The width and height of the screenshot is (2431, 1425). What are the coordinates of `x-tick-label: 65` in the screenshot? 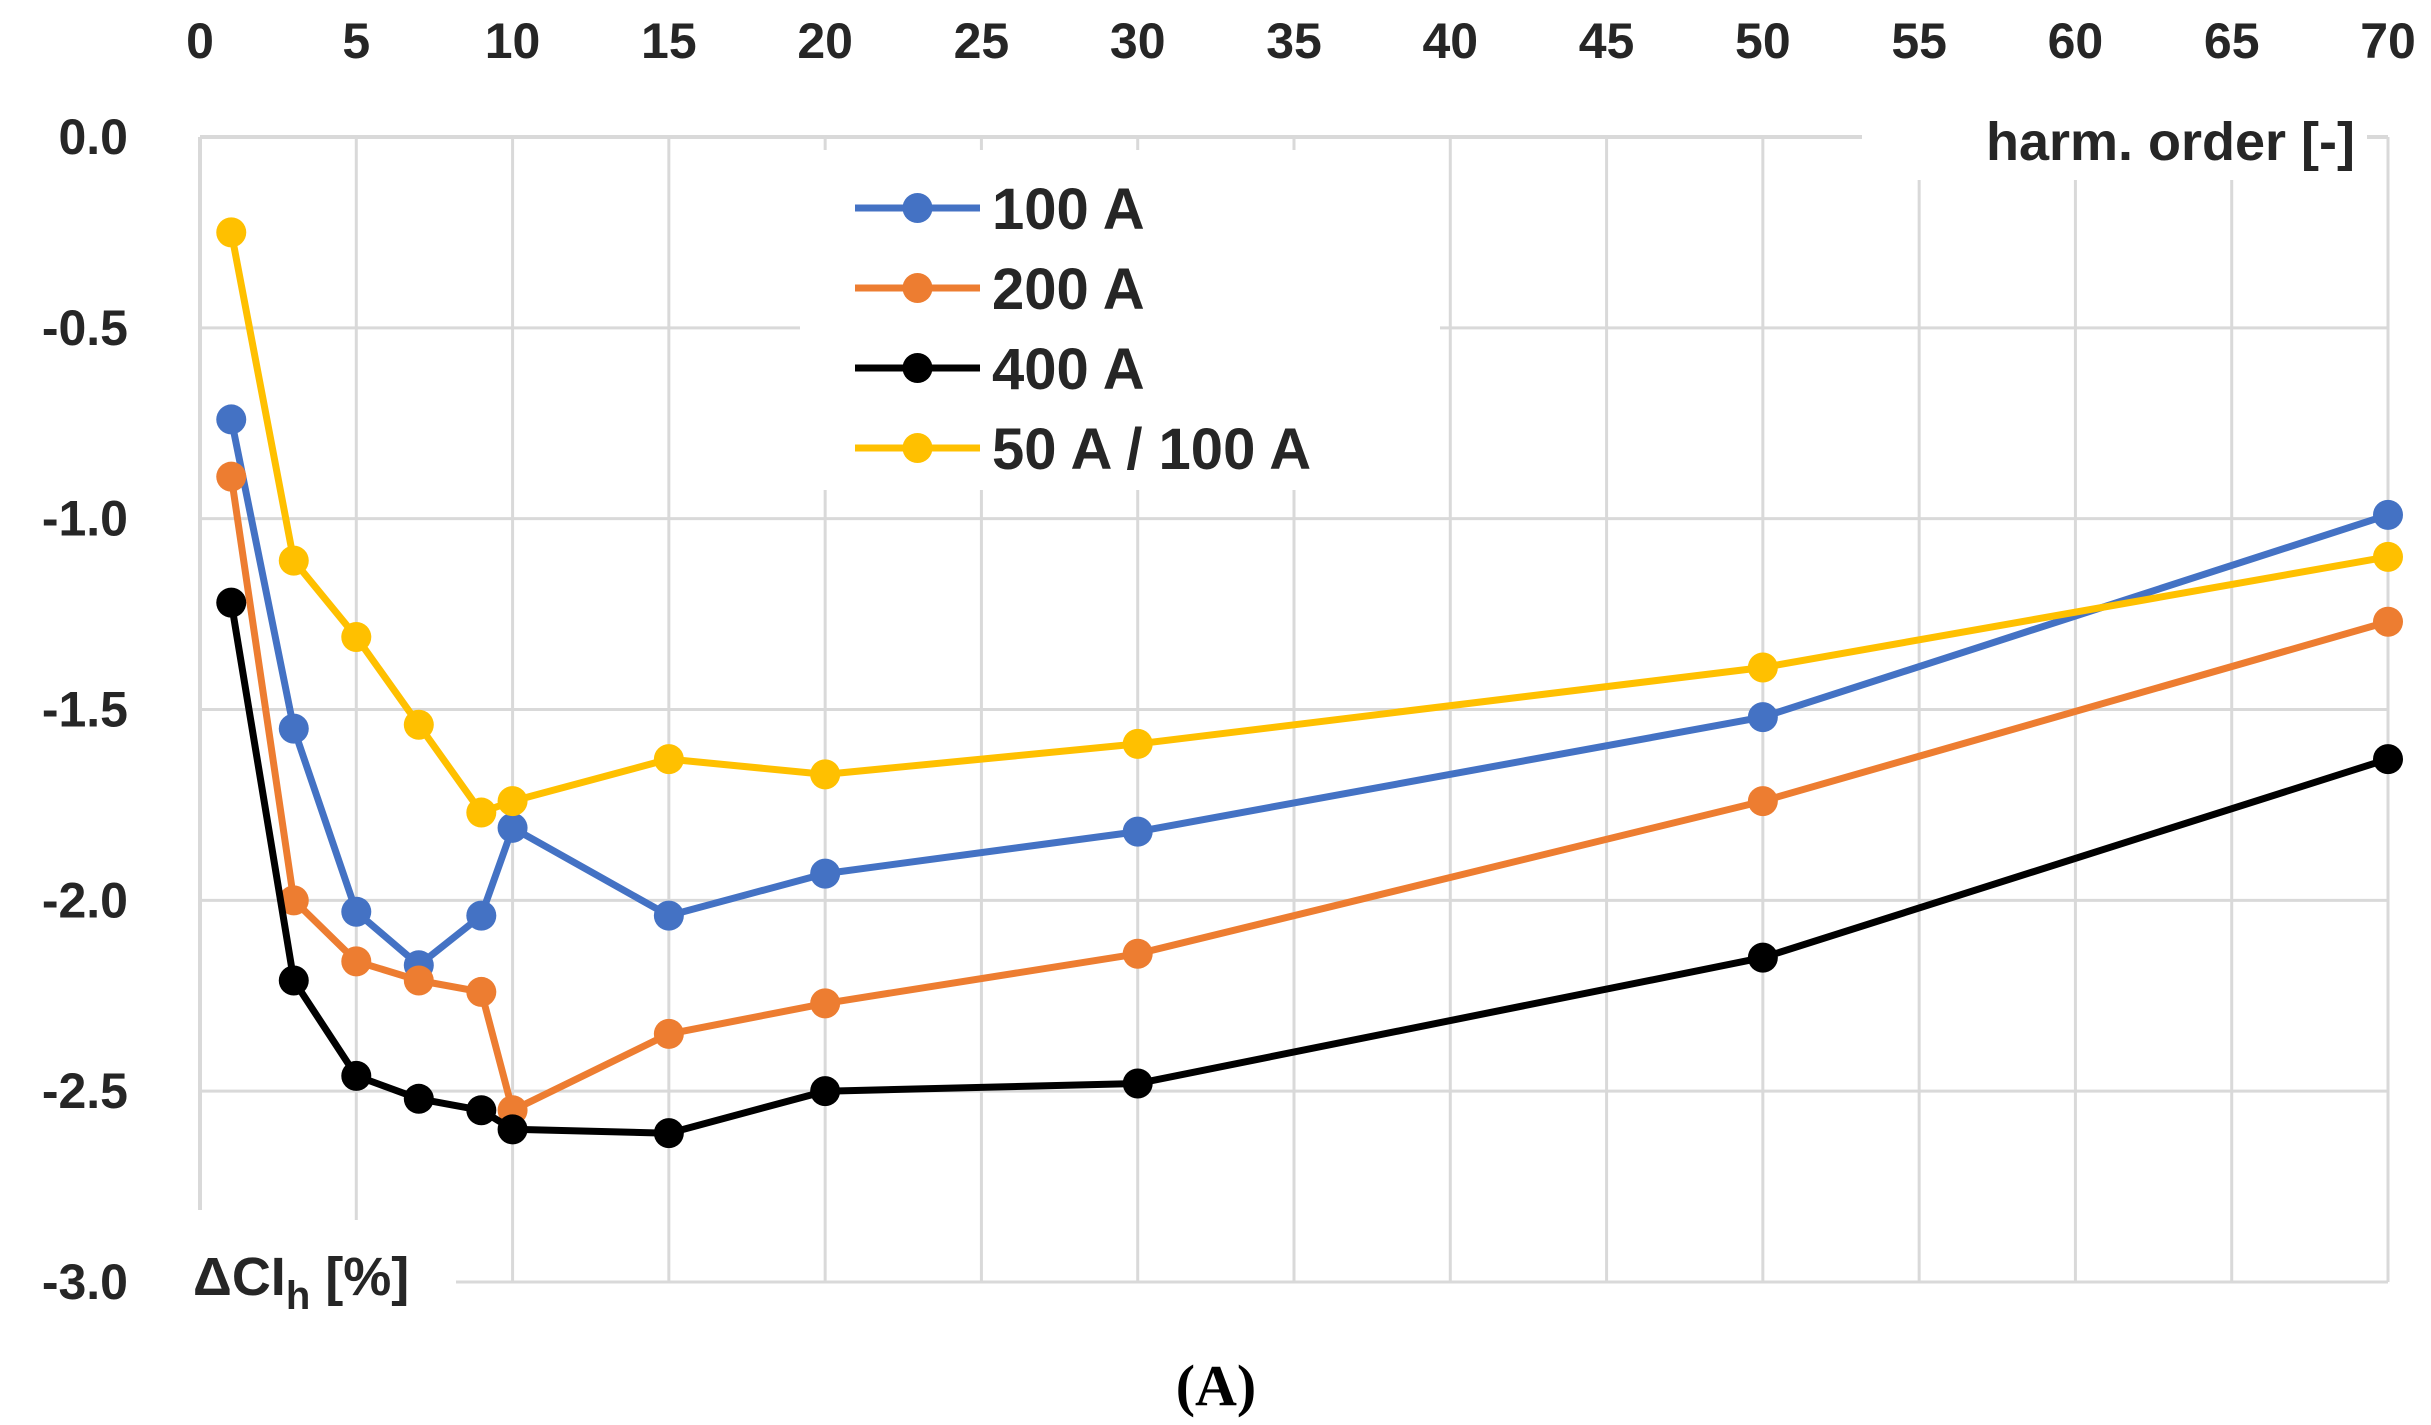 It's located at (2232, 41).